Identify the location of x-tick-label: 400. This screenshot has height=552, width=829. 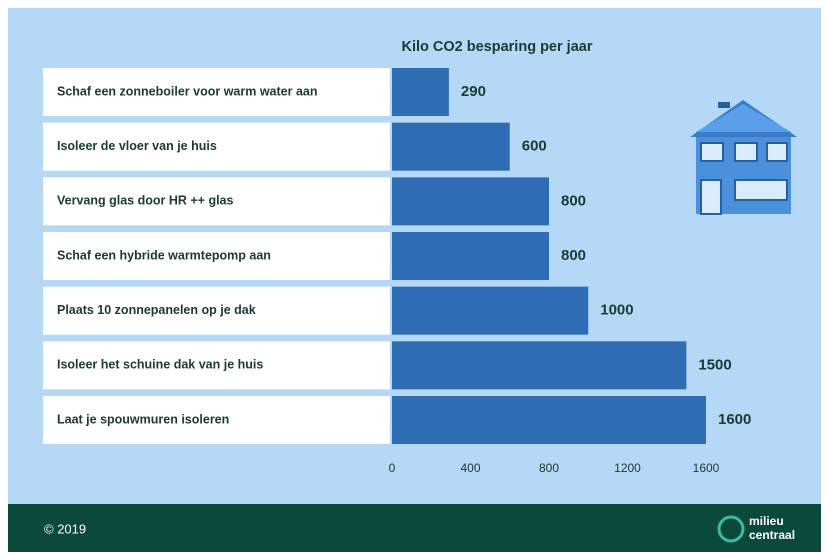
(470, 468).